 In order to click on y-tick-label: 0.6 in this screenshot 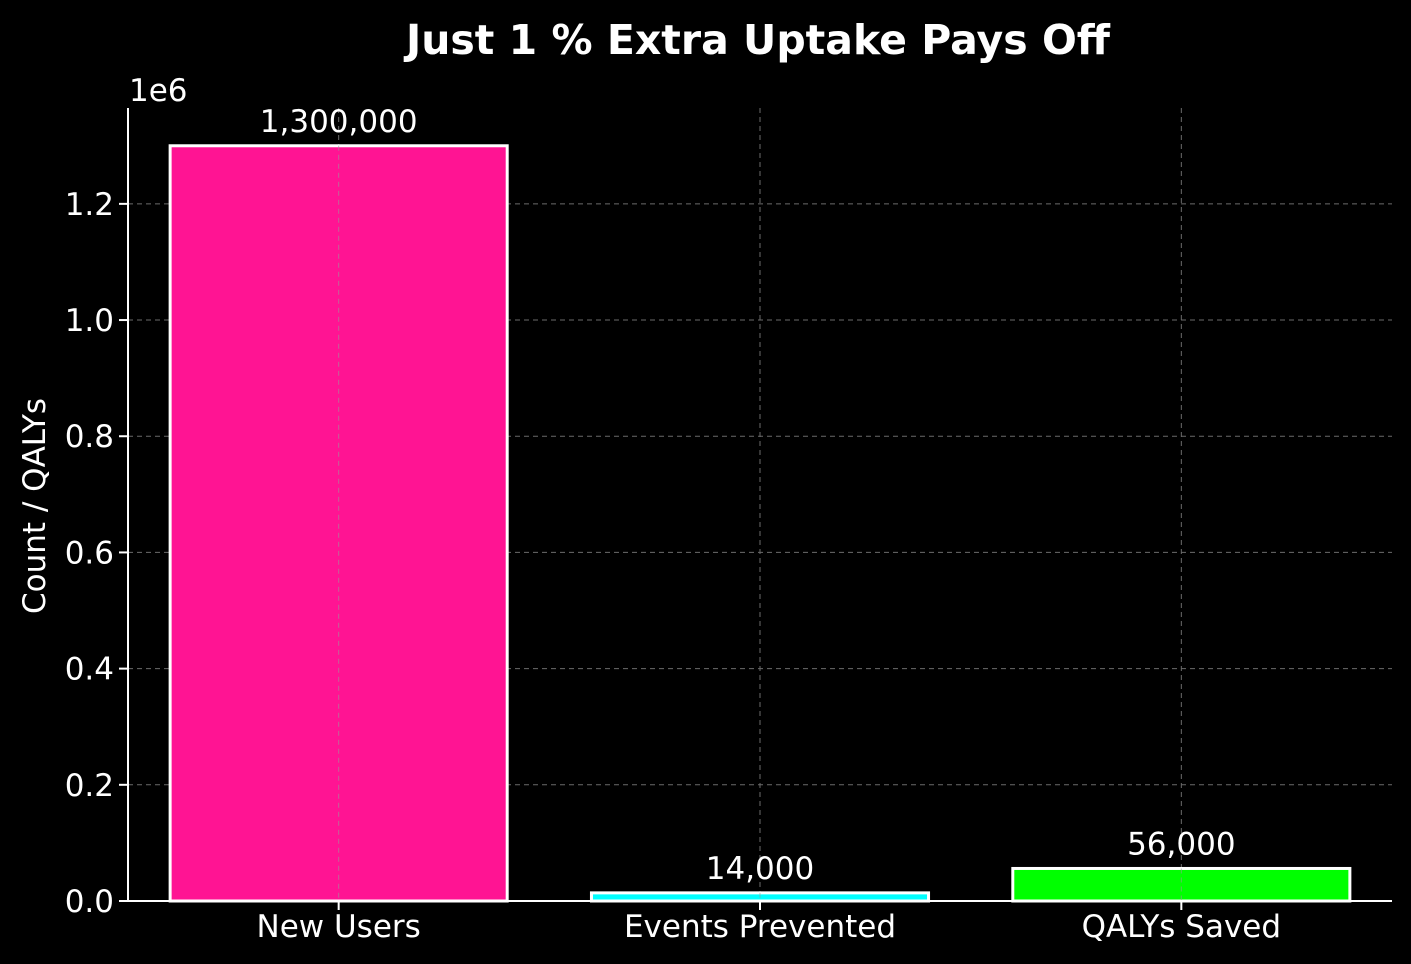, I will do `click(89, 553)`.